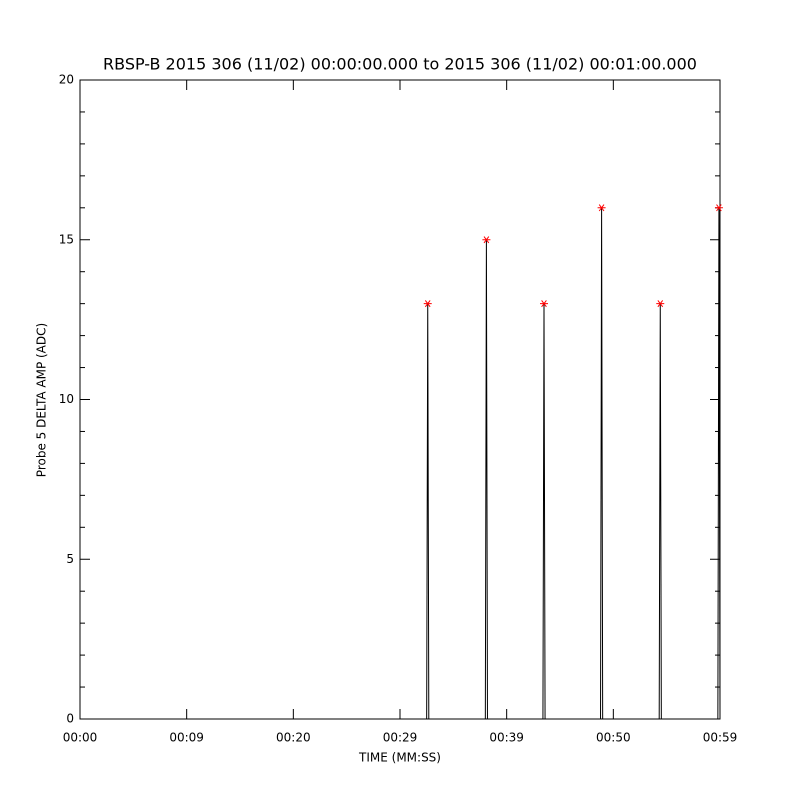  Describe the element at coordinates (66, 239) in the screenshot. I see `y-tick-label: 15` at that location.